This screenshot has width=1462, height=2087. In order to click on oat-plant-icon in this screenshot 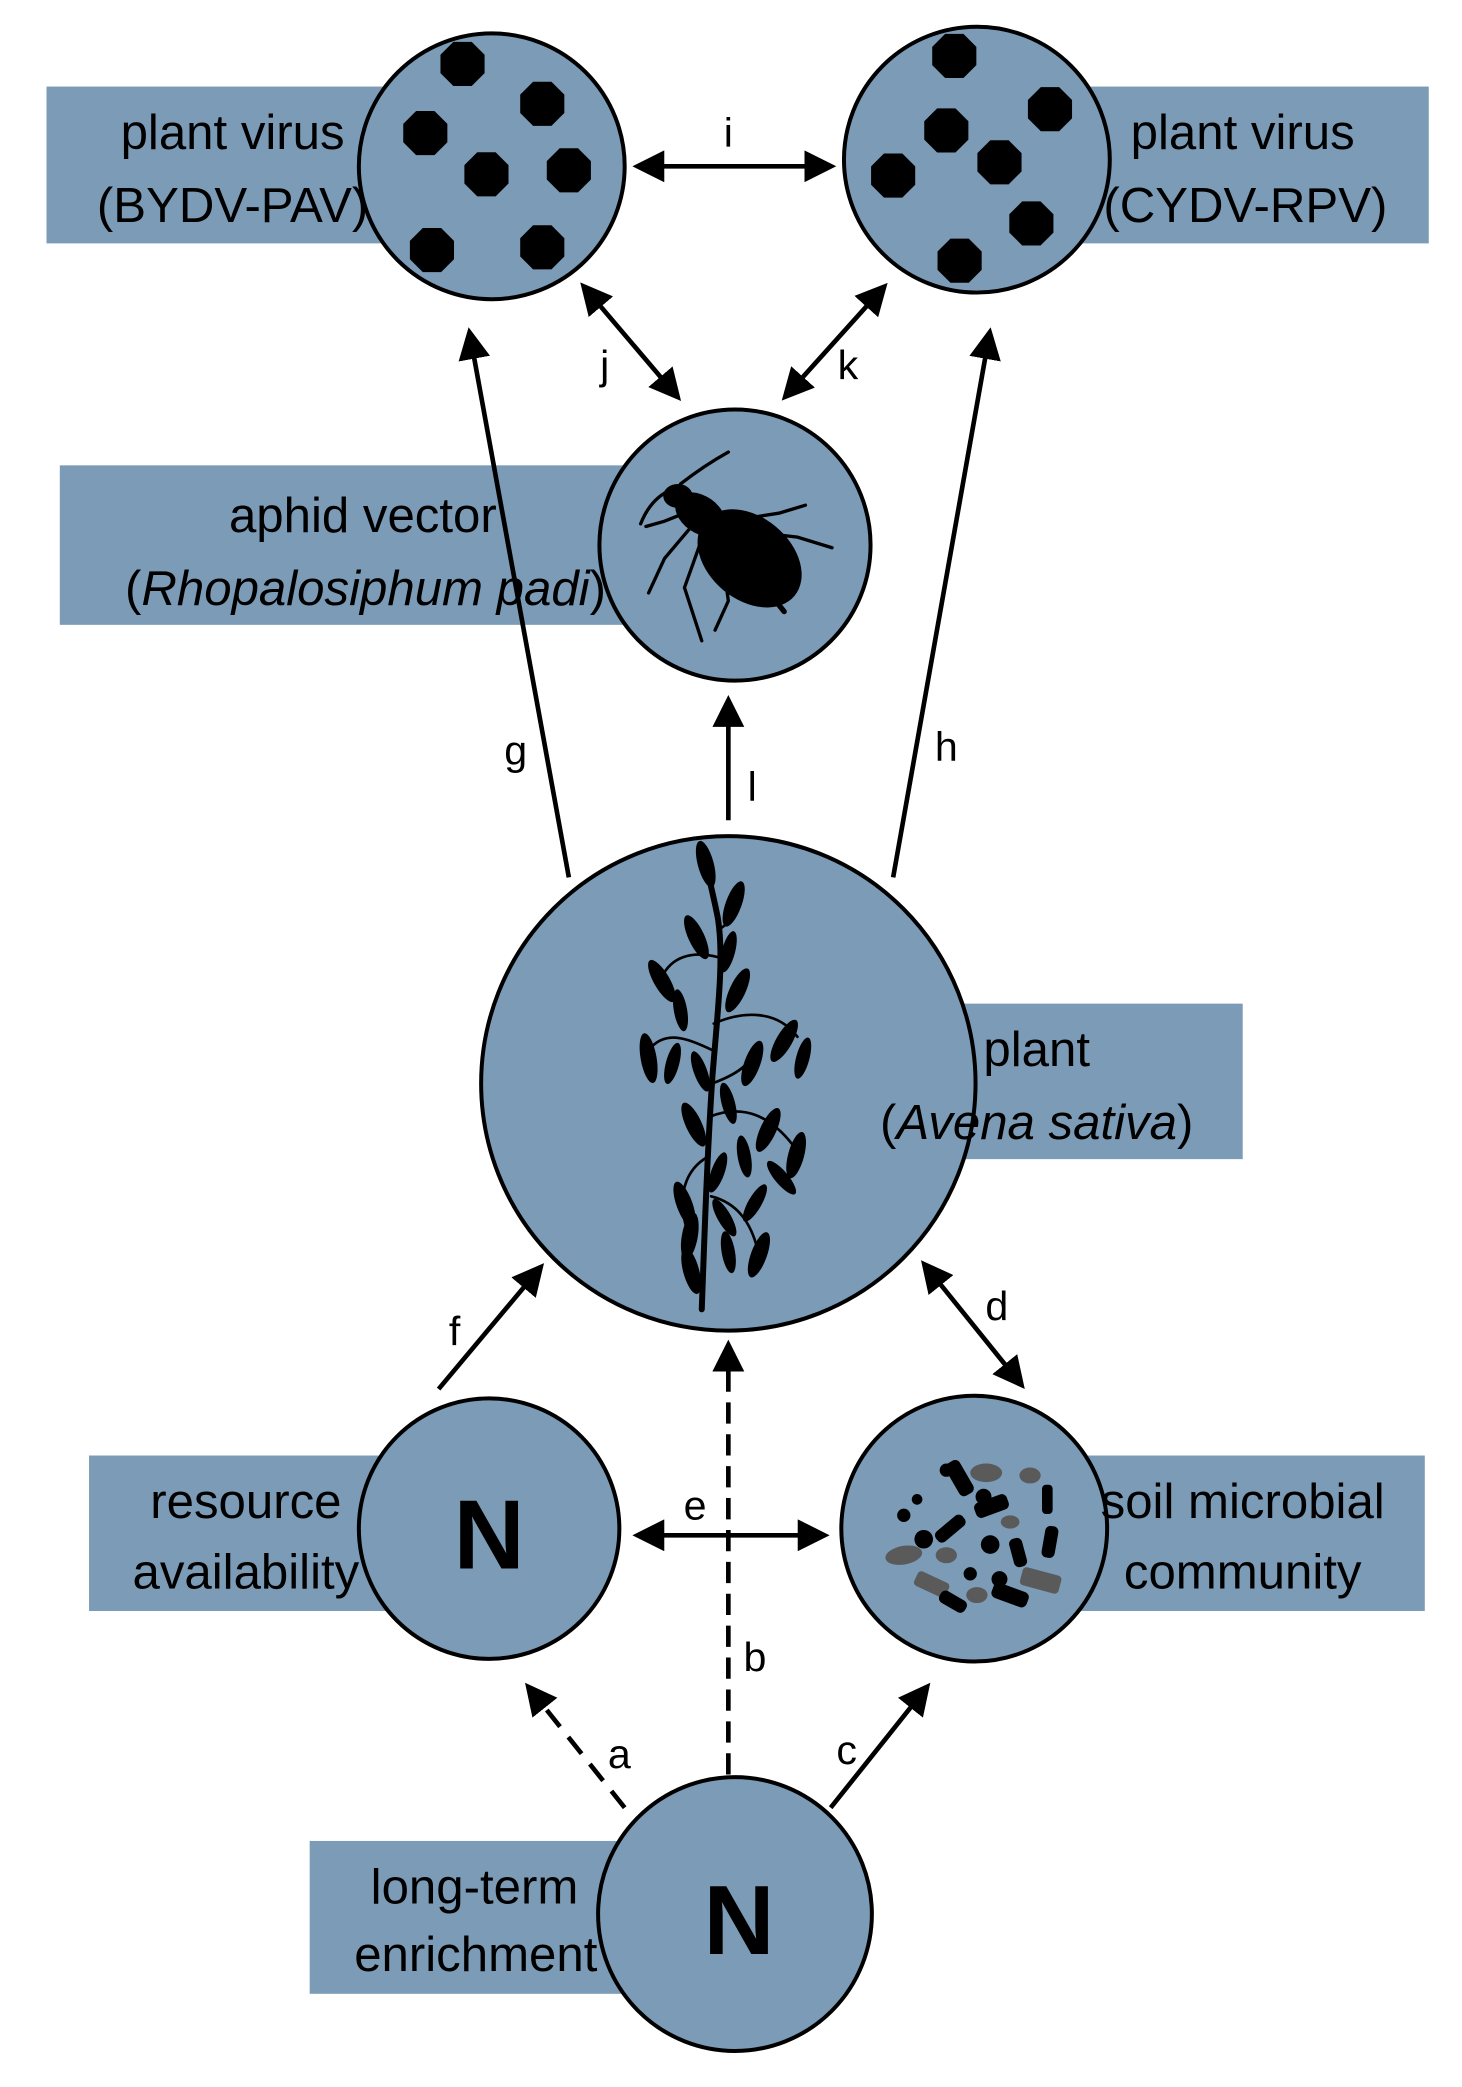, I will do `click(725, 1076)`.